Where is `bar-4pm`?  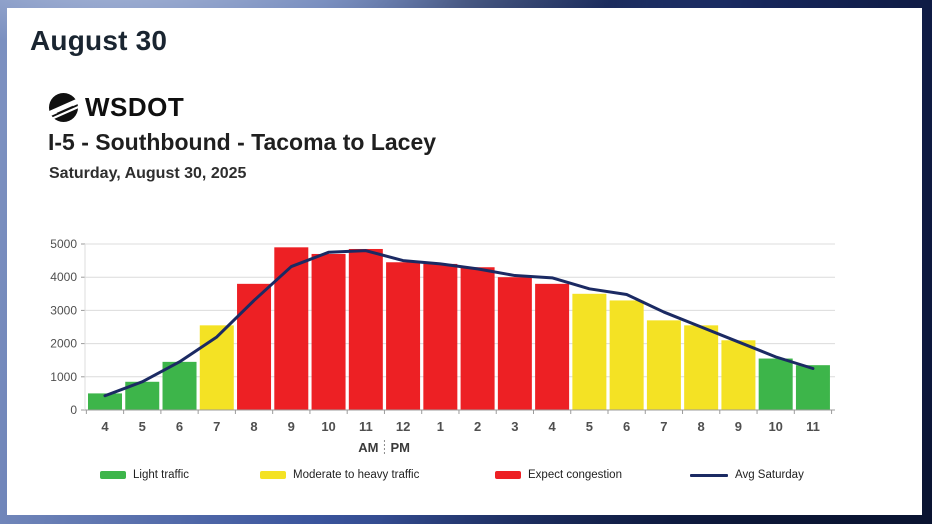 bar-4pm is located at coordinates (552, 346).